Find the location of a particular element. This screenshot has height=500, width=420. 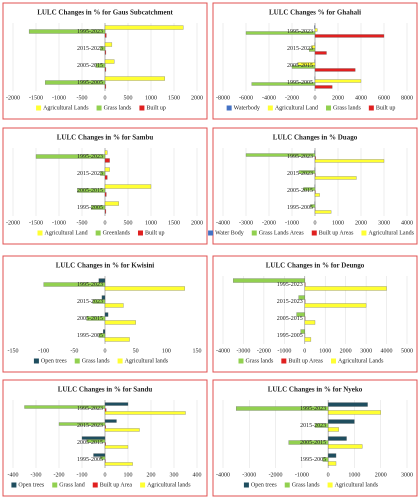

chart-title: LULC Changes in % for Gaus Subcatchment is located at coordinates (105, 13).